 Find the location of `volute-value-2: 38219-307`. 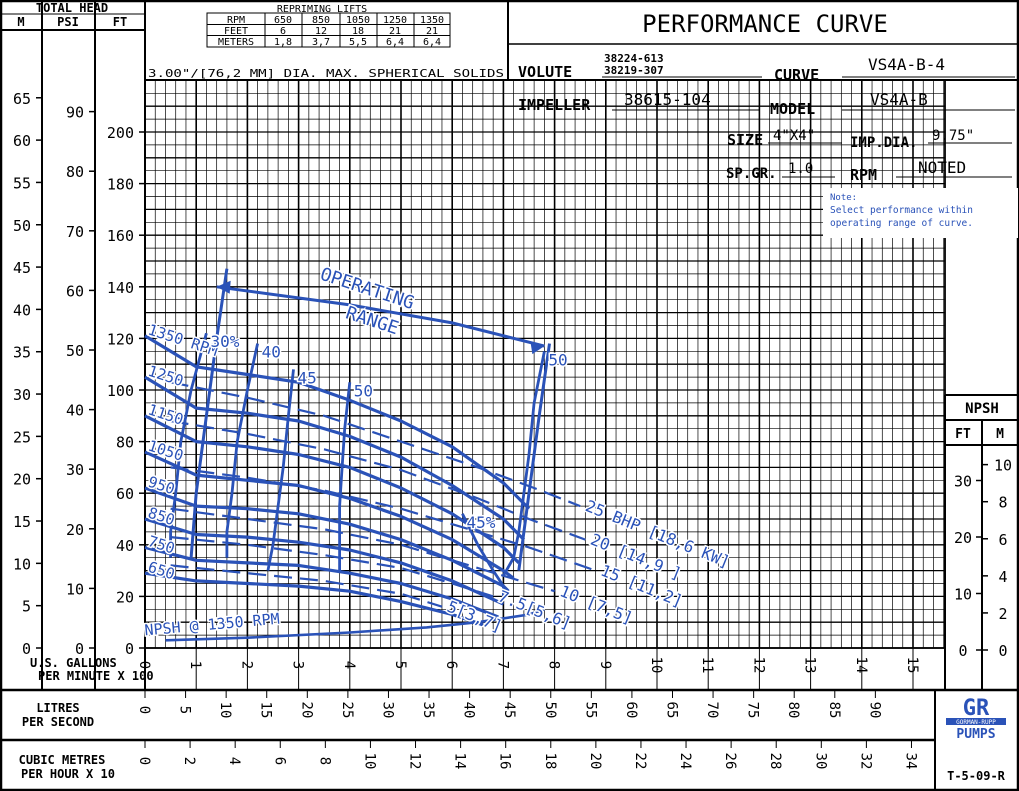

volute-value-2: 38219-307 is located at coordinates (634, 70).